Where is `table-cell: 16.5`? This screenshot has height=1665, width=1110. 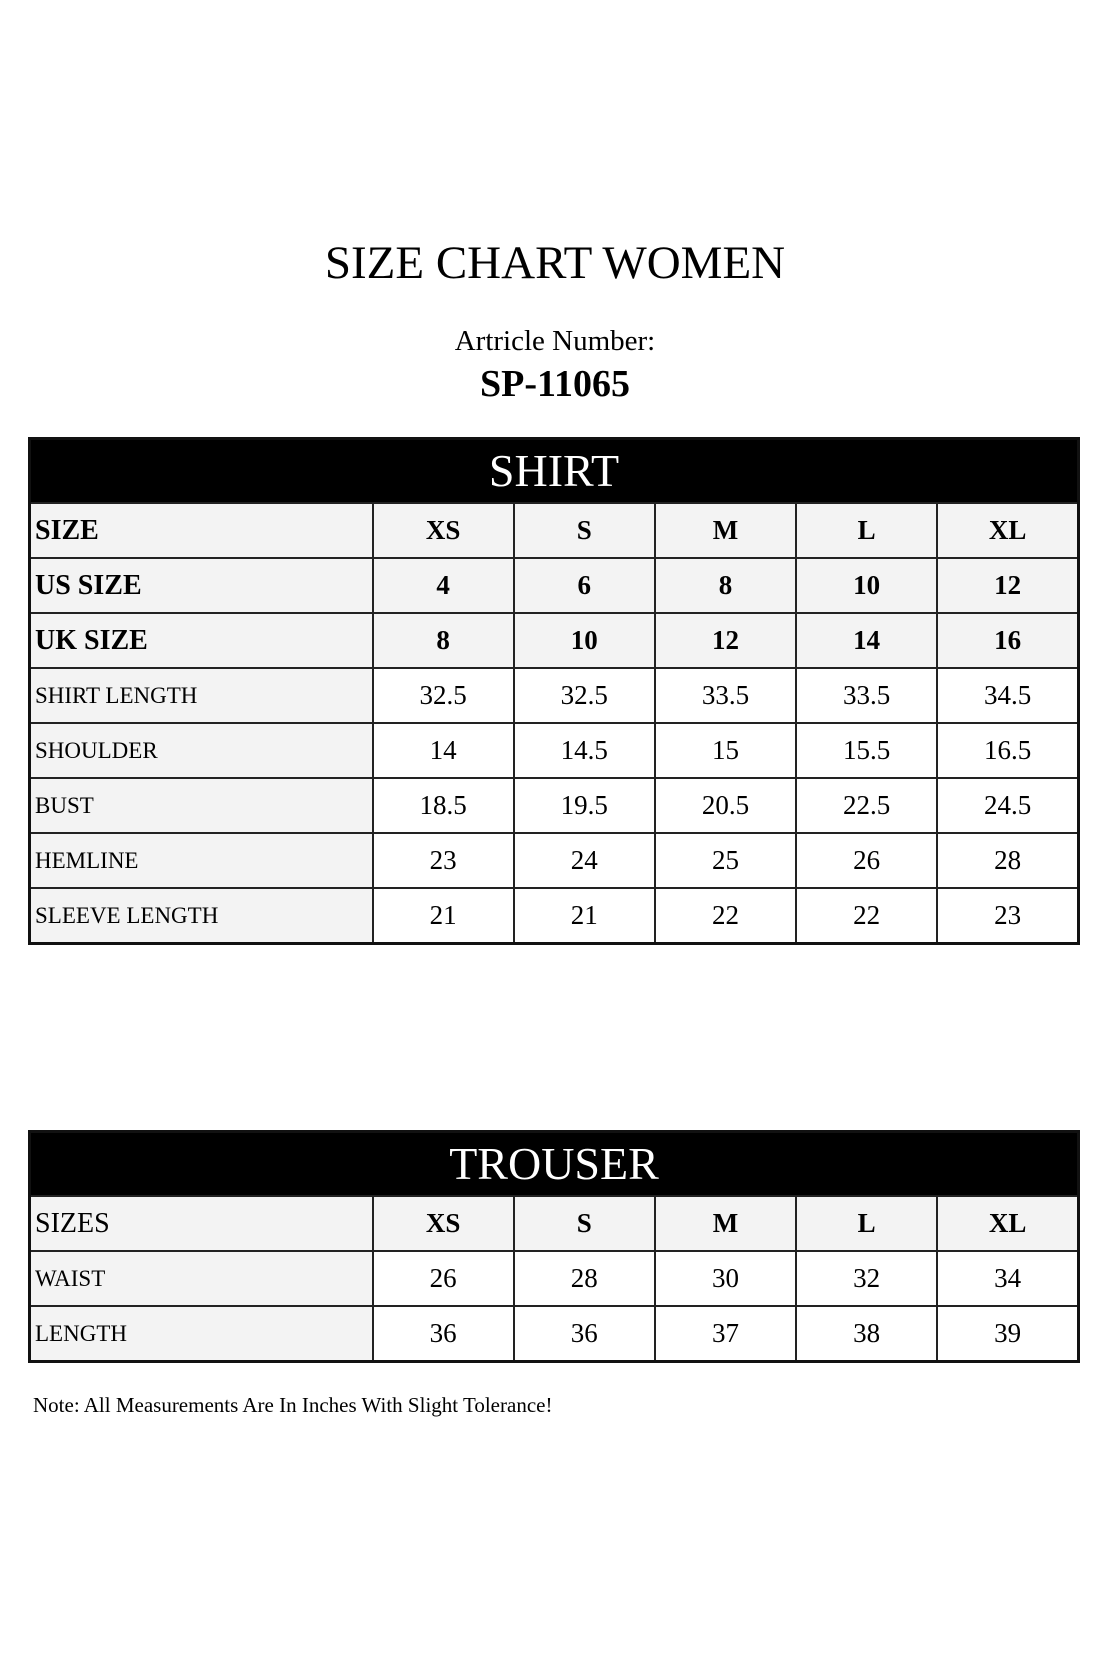
table-cell: 16.5 is located at coordinates (1008, 750).